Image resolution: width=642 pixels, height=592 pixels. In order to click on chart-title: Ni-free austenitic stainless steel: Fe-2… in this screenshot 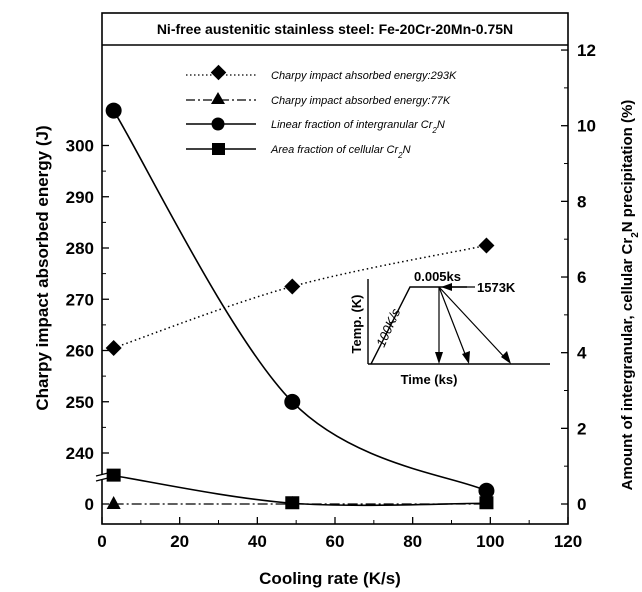, I will do `click(335, 29)`.